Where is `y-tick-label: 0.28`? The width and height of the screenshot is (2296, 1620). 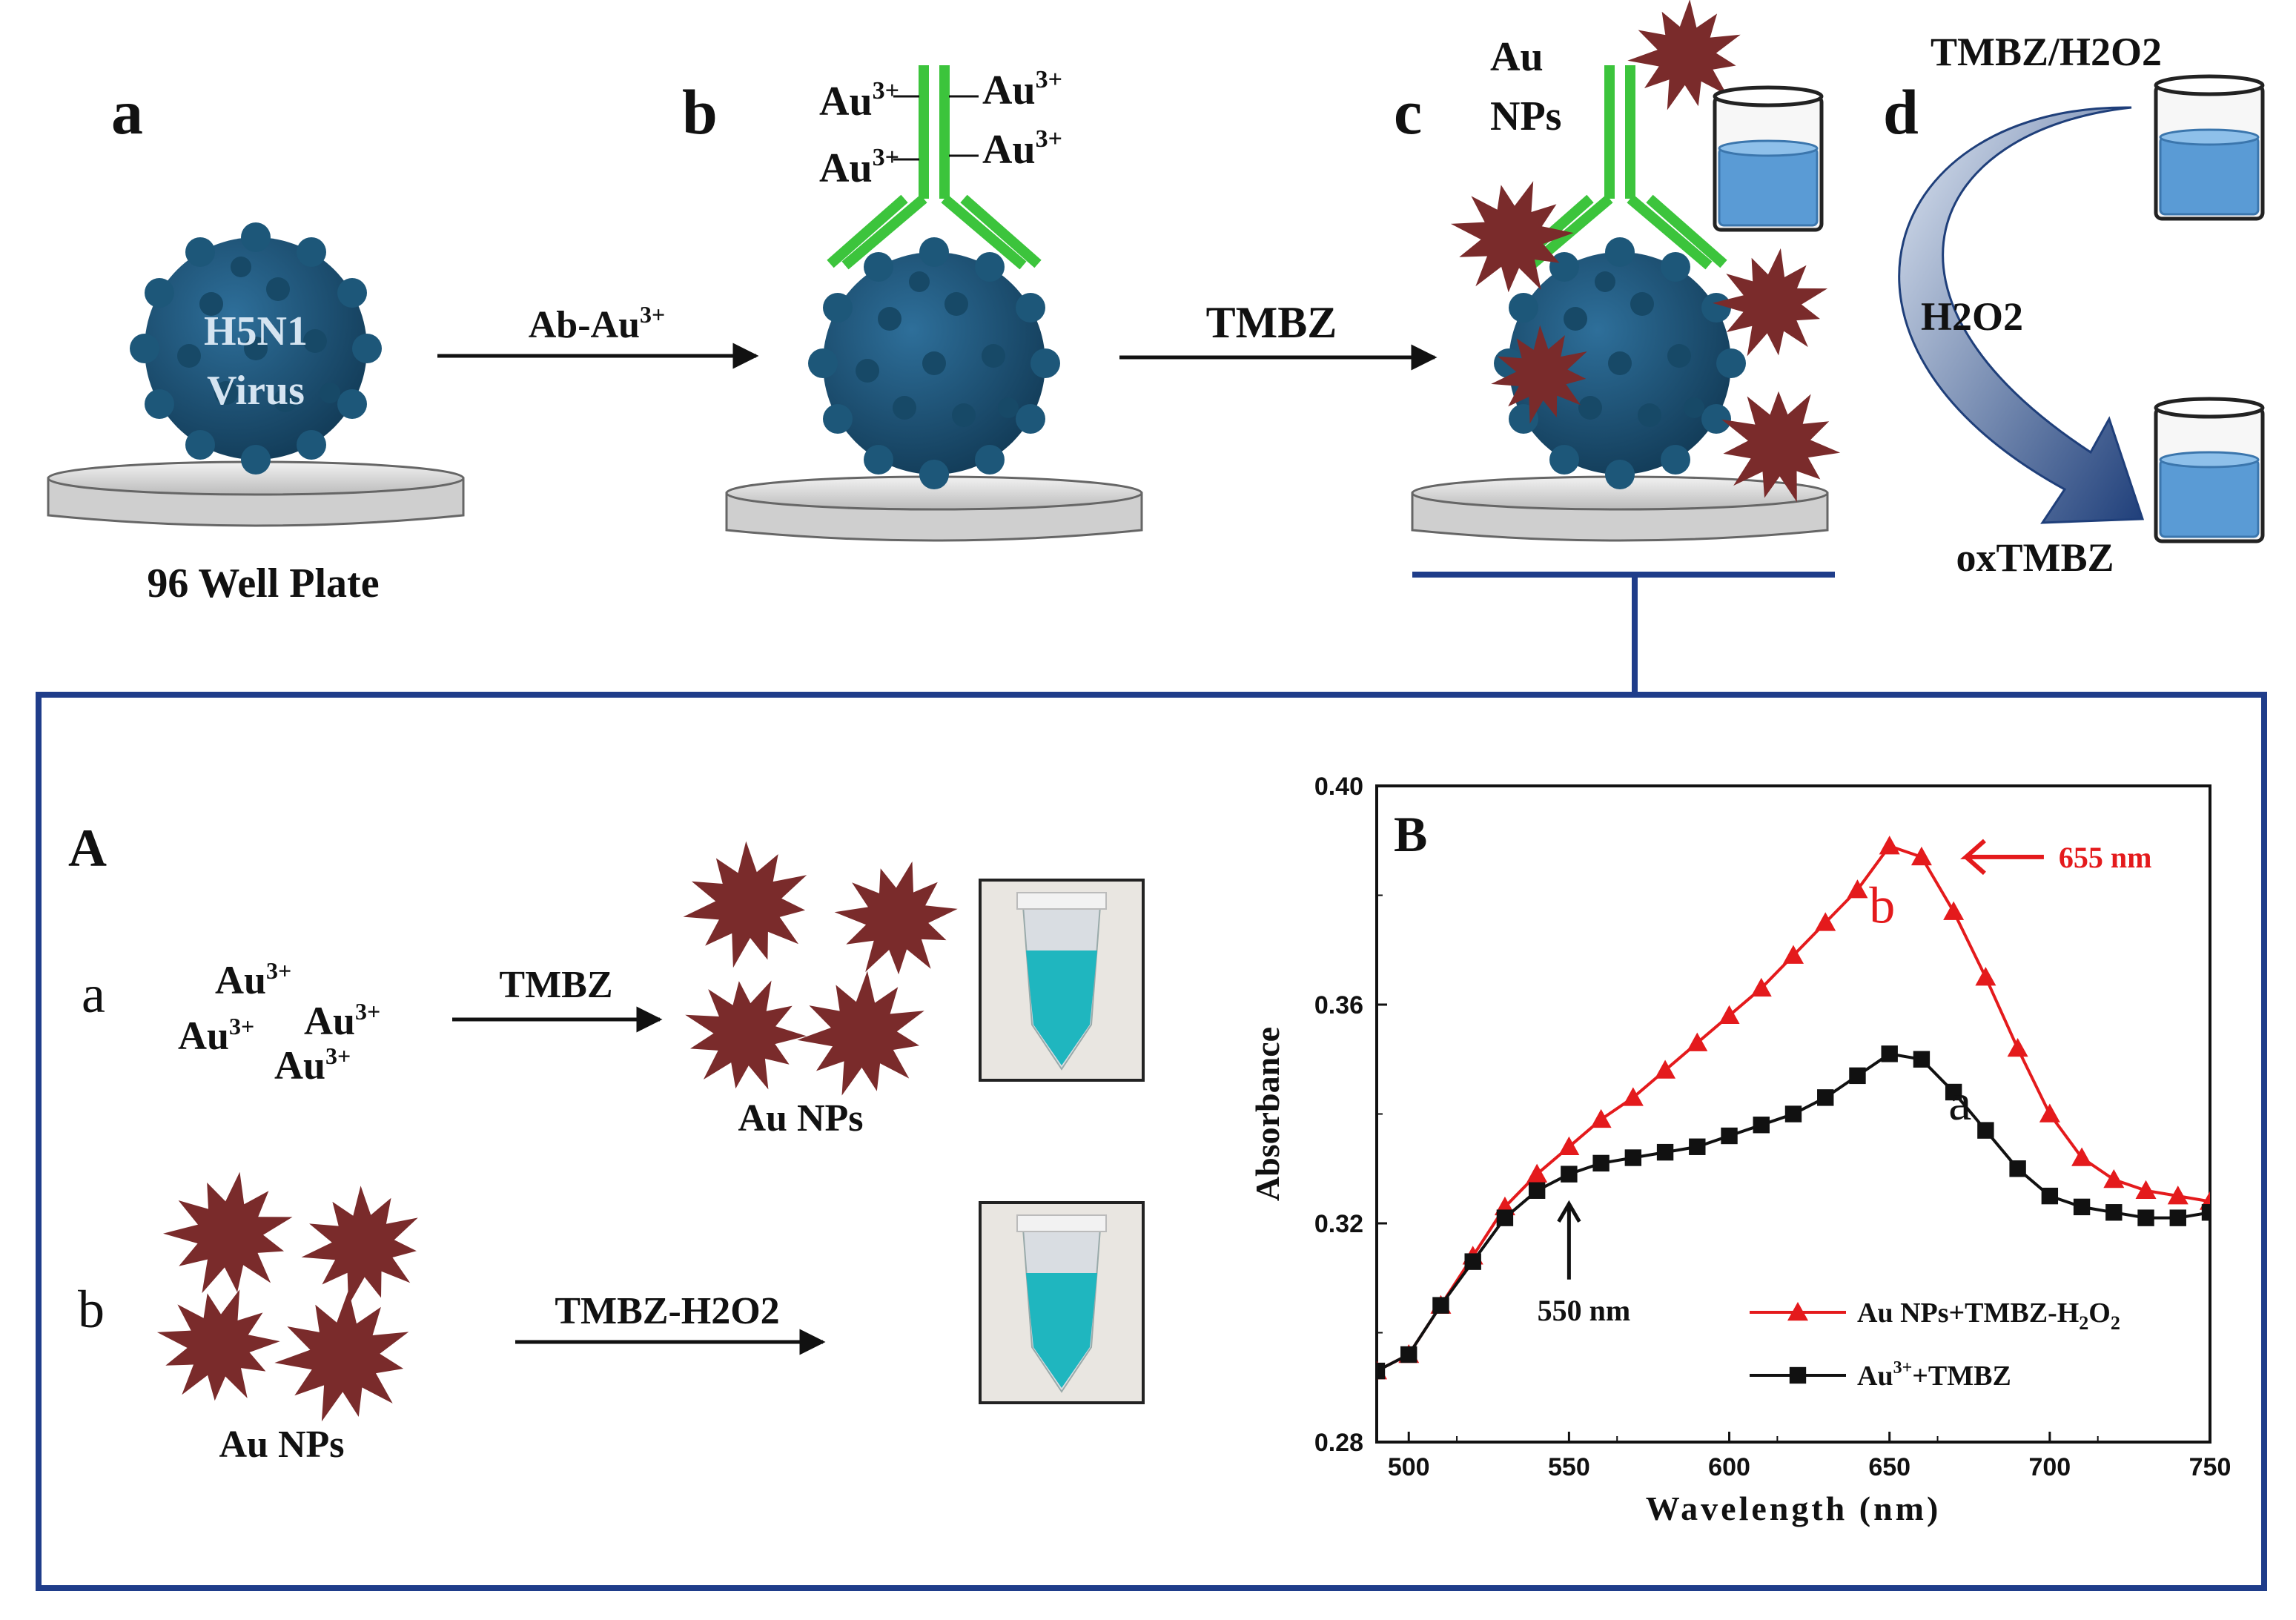
y-tick-label: 0.28 is located at coordinates (1338, 1443).